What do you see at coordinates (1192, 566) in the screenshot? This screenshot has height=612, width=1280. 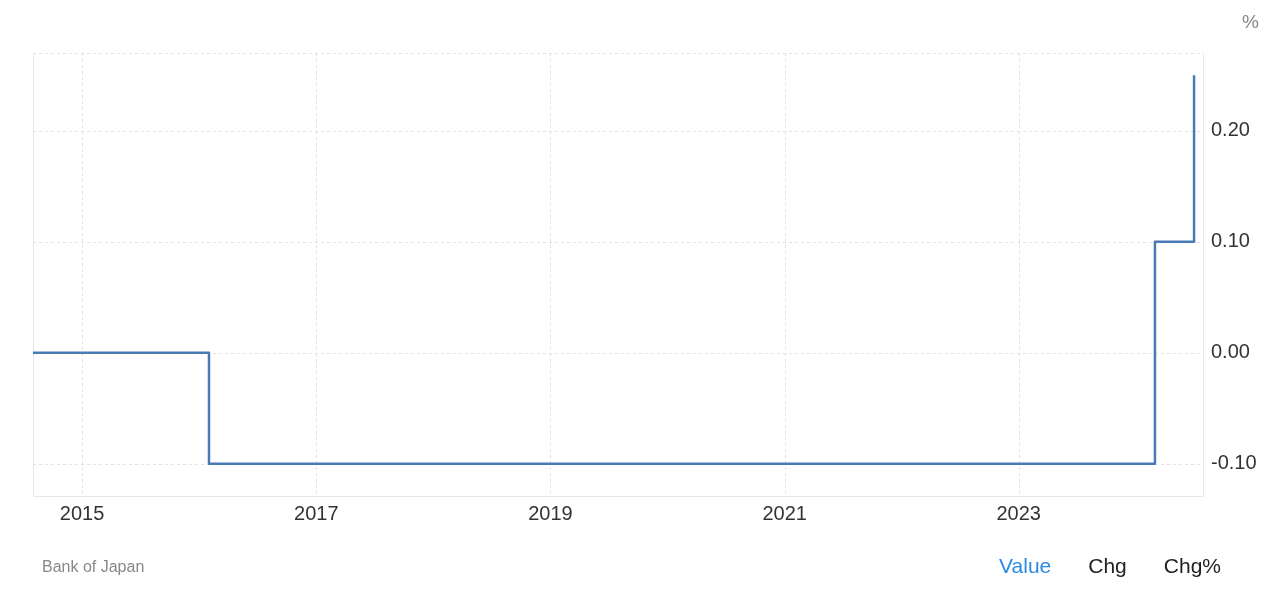 I see `text: Chg%` at bounding box center [1192, 566].